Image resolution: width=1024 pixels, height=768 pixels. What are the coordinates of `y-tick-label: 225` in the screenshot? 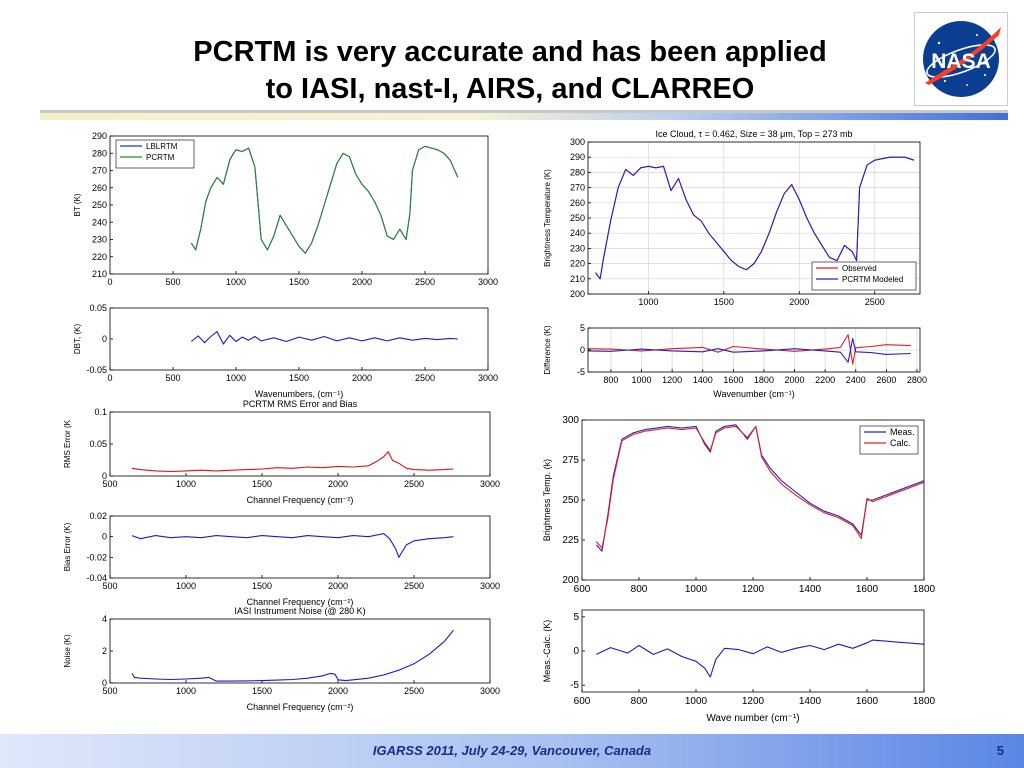 It's located at (570, 540).